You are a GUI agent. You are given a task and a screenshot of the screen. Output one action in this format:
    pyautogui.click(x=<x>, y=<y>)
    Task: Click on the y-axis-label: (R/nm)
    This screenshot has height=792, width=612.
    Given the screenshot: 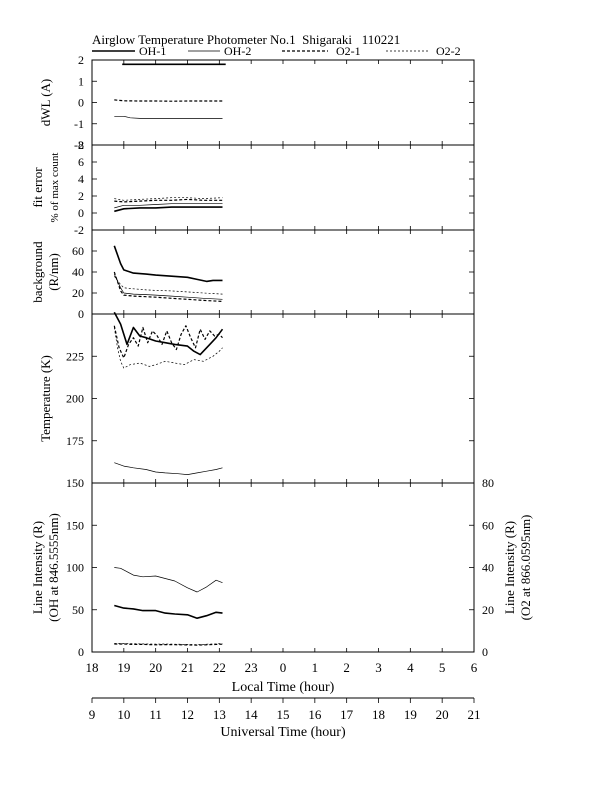 What is the action you would take?
    pyautogui.click(x=53, y=272)
    